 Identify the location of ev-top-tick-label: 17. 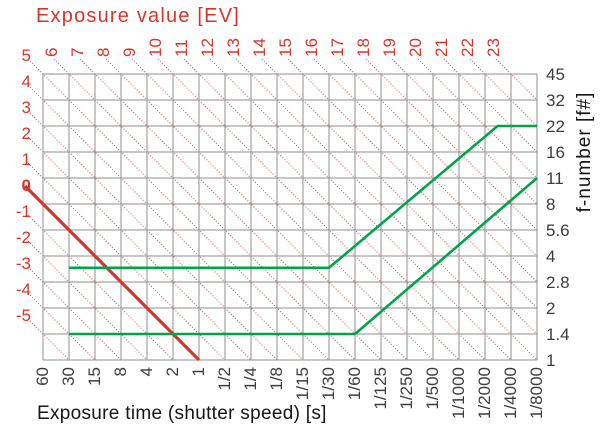
(337, 47).